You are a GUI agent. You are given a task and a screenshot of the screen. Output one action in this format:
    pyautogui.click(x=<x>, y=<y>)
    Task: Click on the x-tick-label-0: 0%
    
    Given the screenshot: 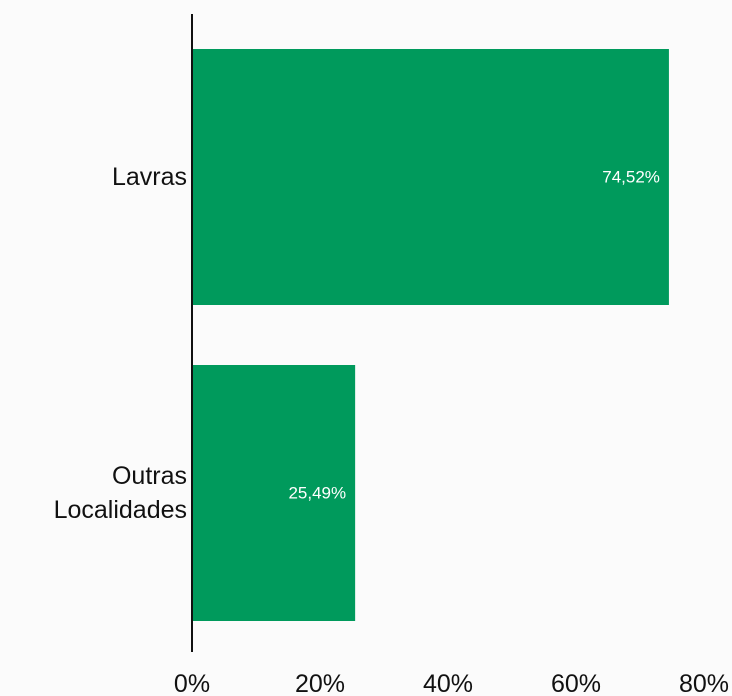 What is the action you would take?
    pyautogui.click(x=192, y=683)
    